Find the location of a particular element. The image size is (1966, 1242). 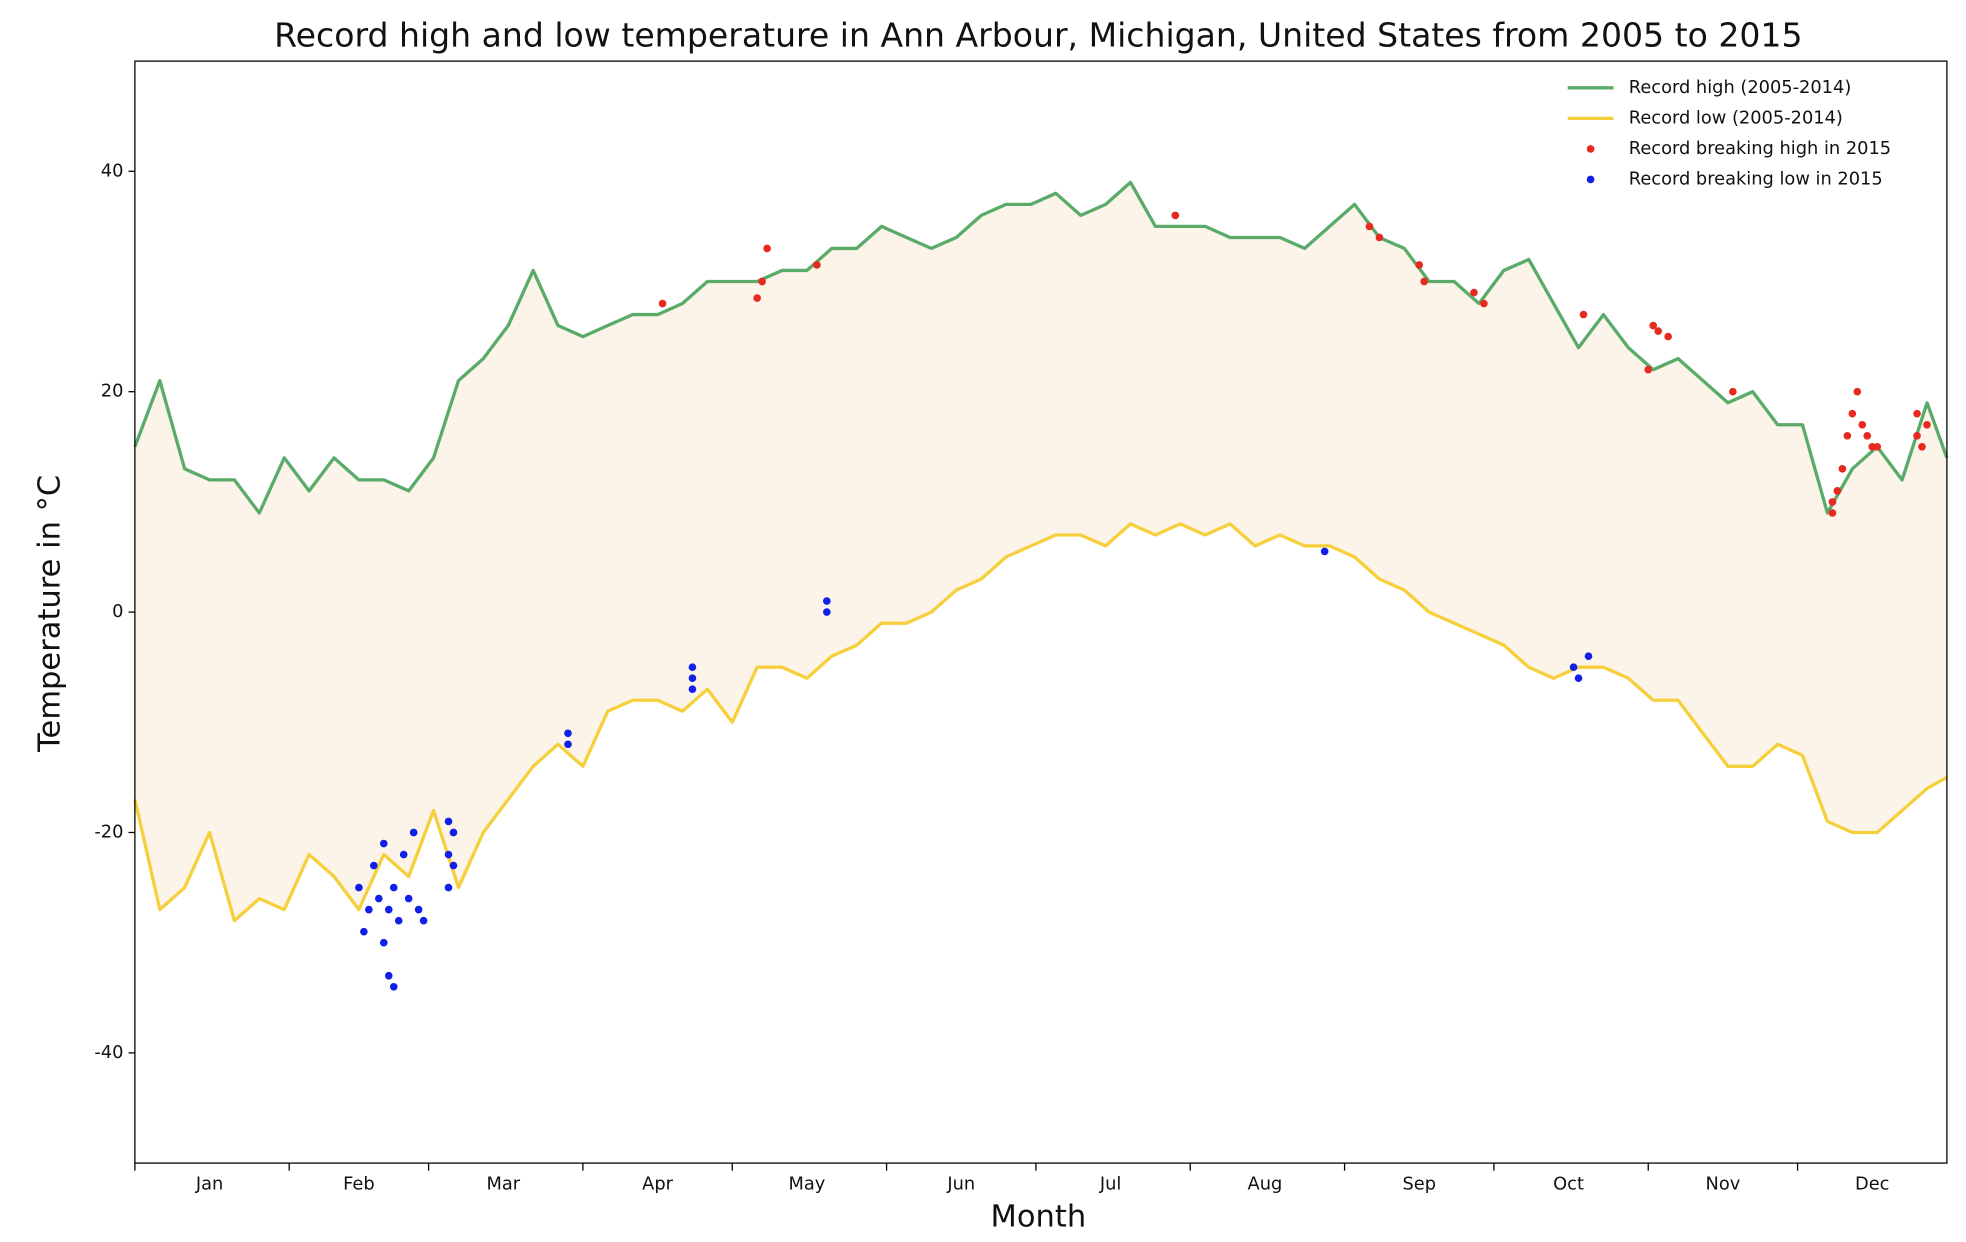

y-tick-label: -40 is located at coordinates (108, 1052).